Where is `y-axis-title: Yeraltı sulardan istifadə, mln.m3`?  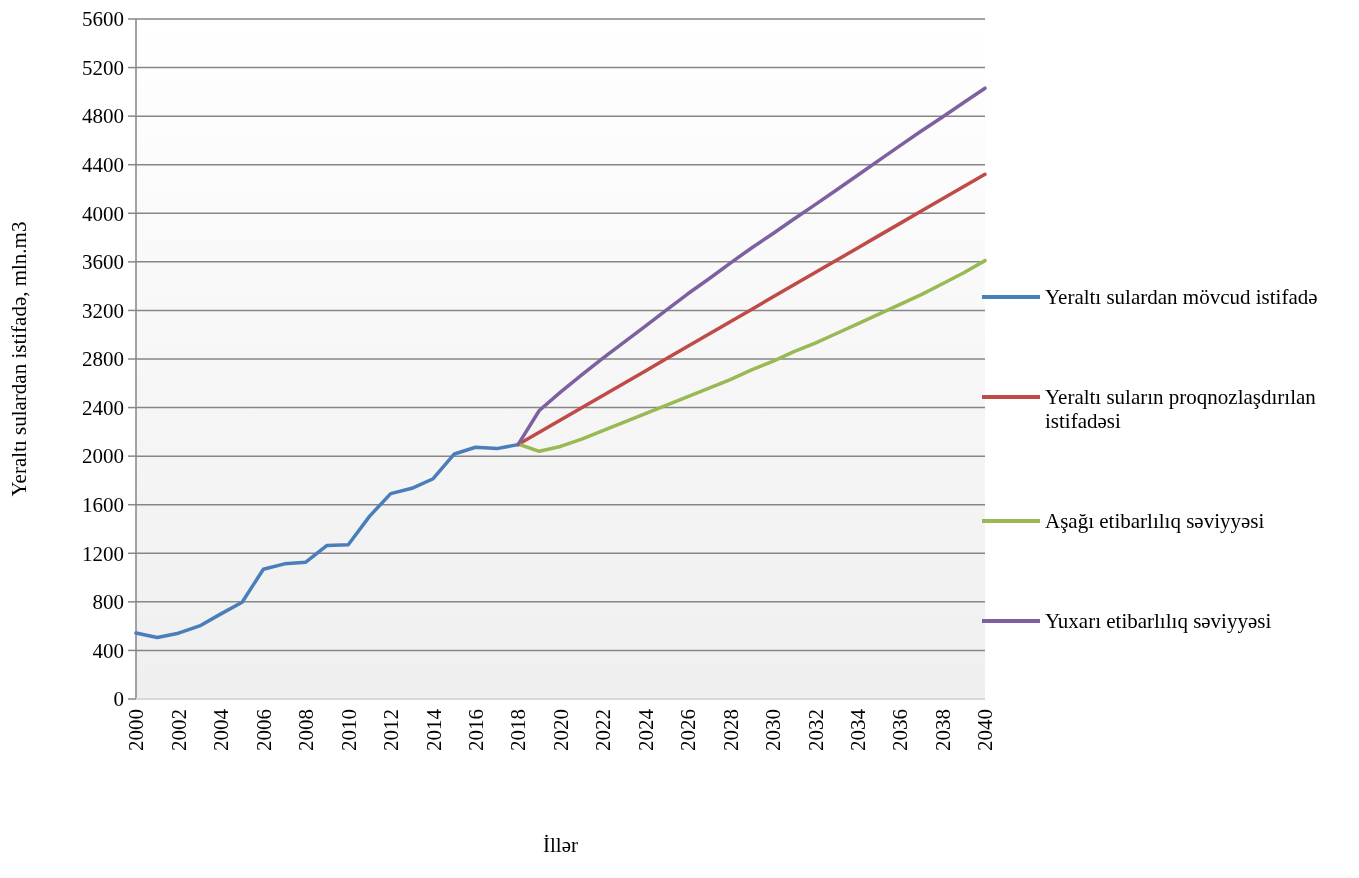 y-axis-title: Yeraltı sulardan istifadə, mln.m3 is located at coordinates (19, 359).